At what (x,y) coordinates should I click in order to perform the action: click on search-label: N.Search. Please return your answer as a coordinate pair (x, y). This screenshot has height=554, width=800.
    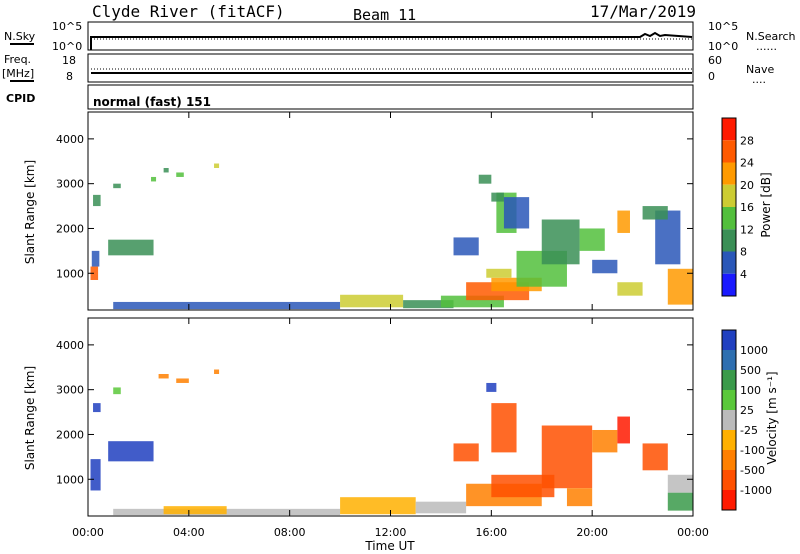
    Looking at the image, I should click on (771, 36).